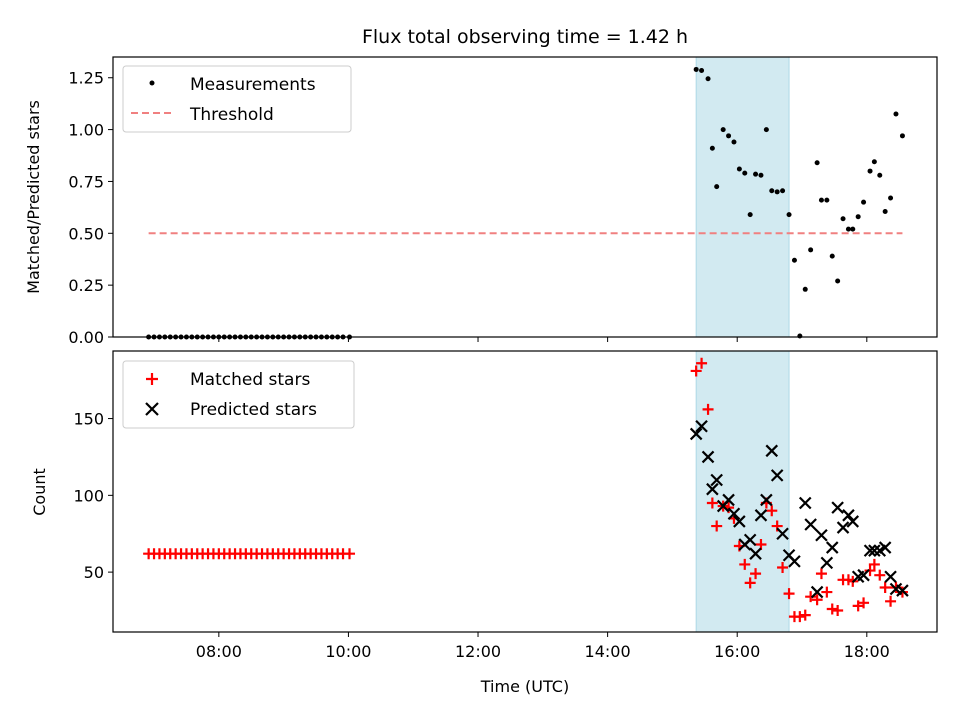 This screenshot has width=960, height=720. What do you see at coordinates (742, 197) in the screenshot?
I see `top-shaded-span` at bounding box center [742, 197].